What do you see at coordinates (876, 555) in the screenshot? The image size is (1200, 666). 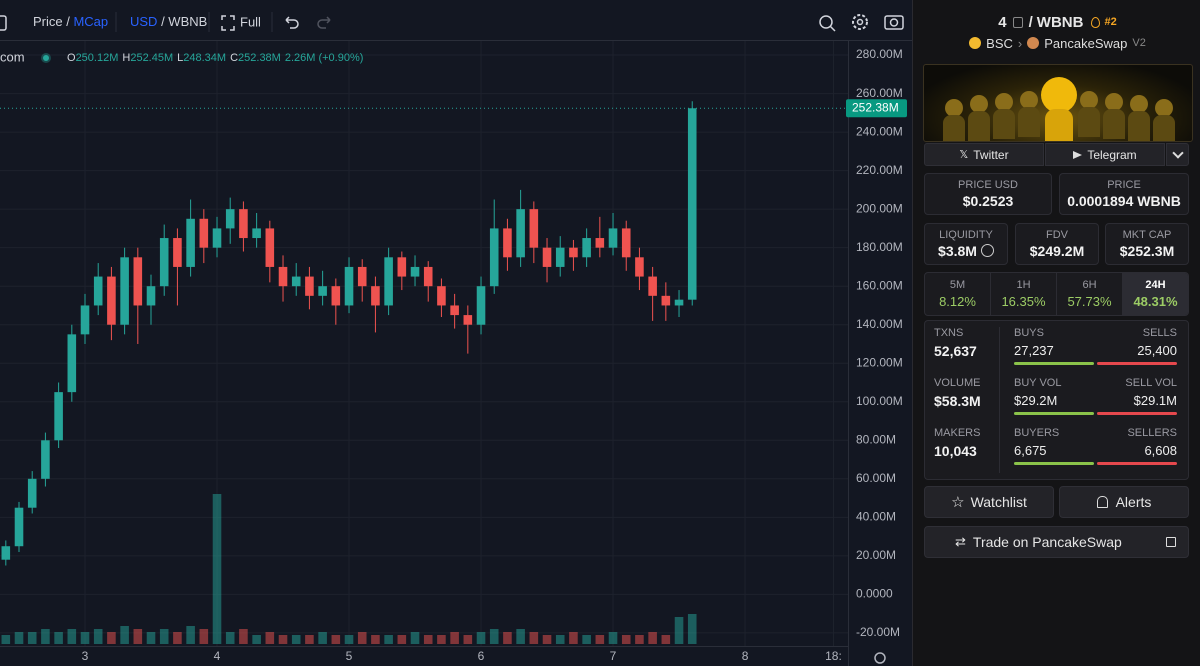 I see `y-tick-label: 20.00M` at bounding box center [876, 555].